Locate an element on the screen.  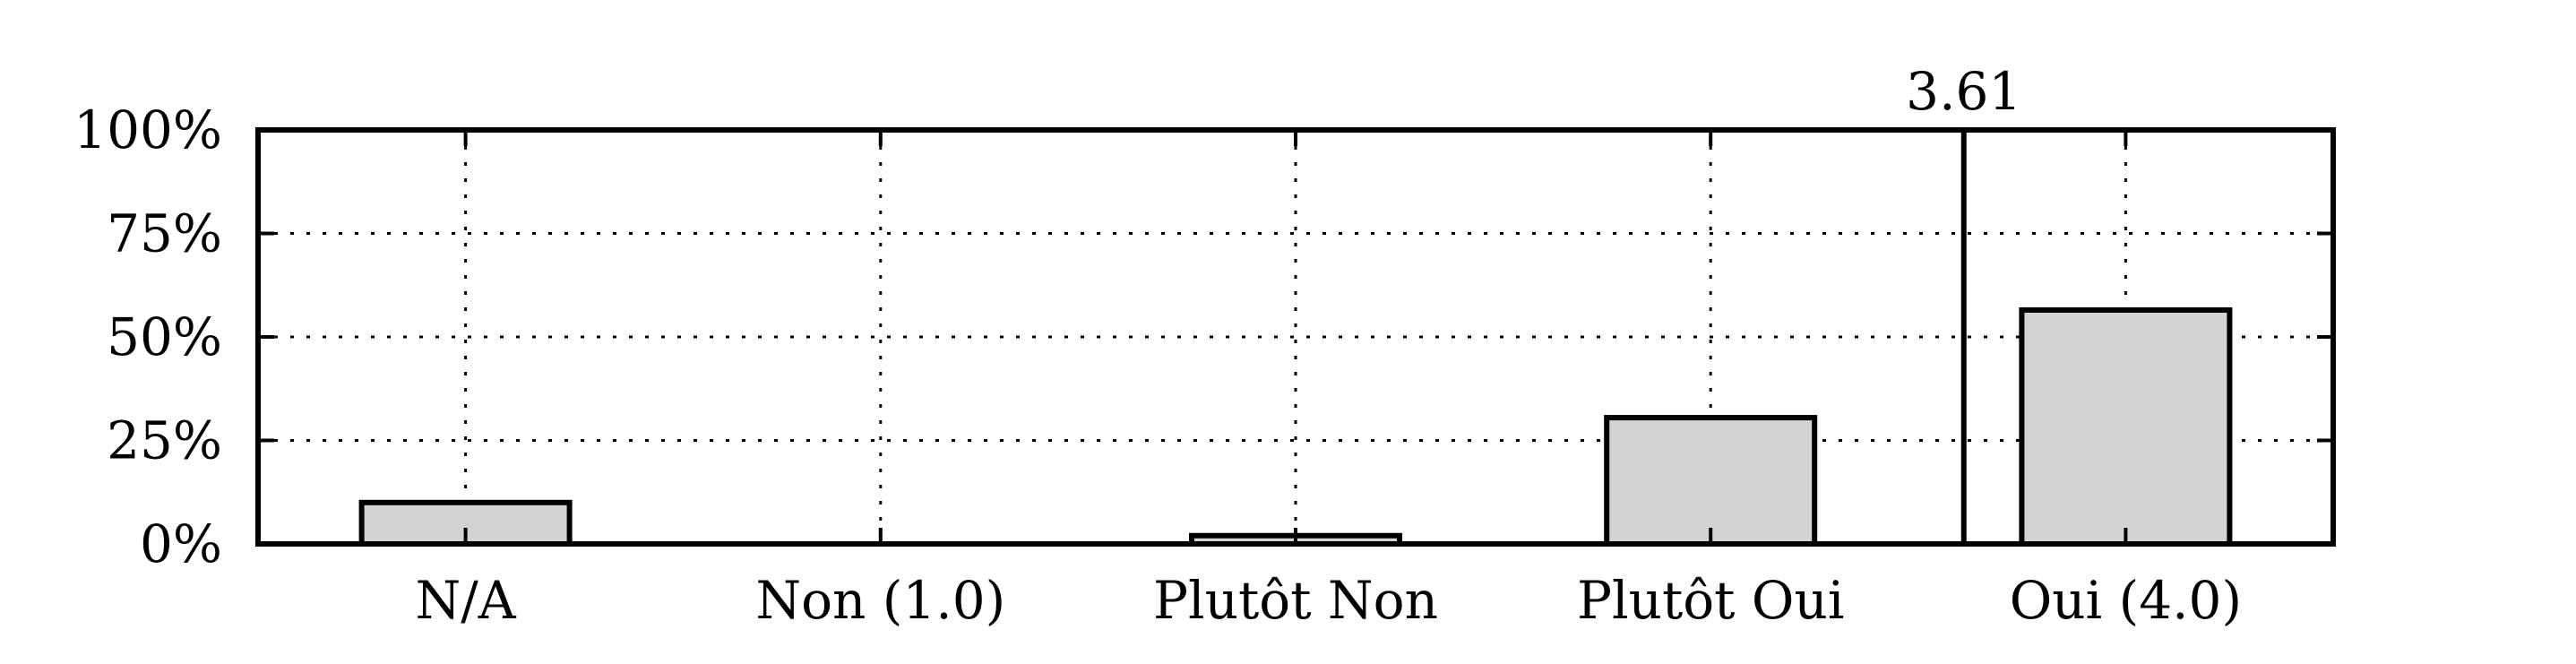
mean-label: 3.61 is located at coordinates (1963, 92).